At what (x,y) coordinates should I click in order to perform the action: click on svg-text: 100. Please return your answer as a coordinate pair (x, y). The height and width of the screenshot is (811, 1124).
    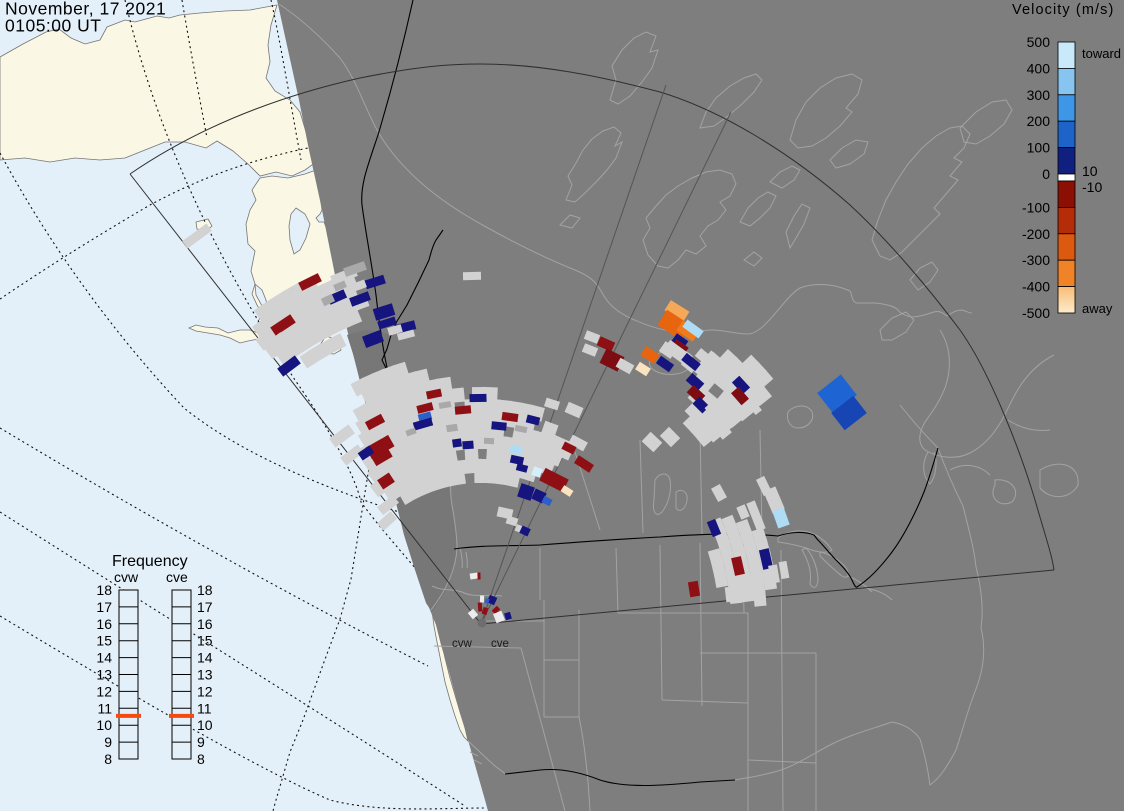
    Looking at the image, I should click on (1039, 148).